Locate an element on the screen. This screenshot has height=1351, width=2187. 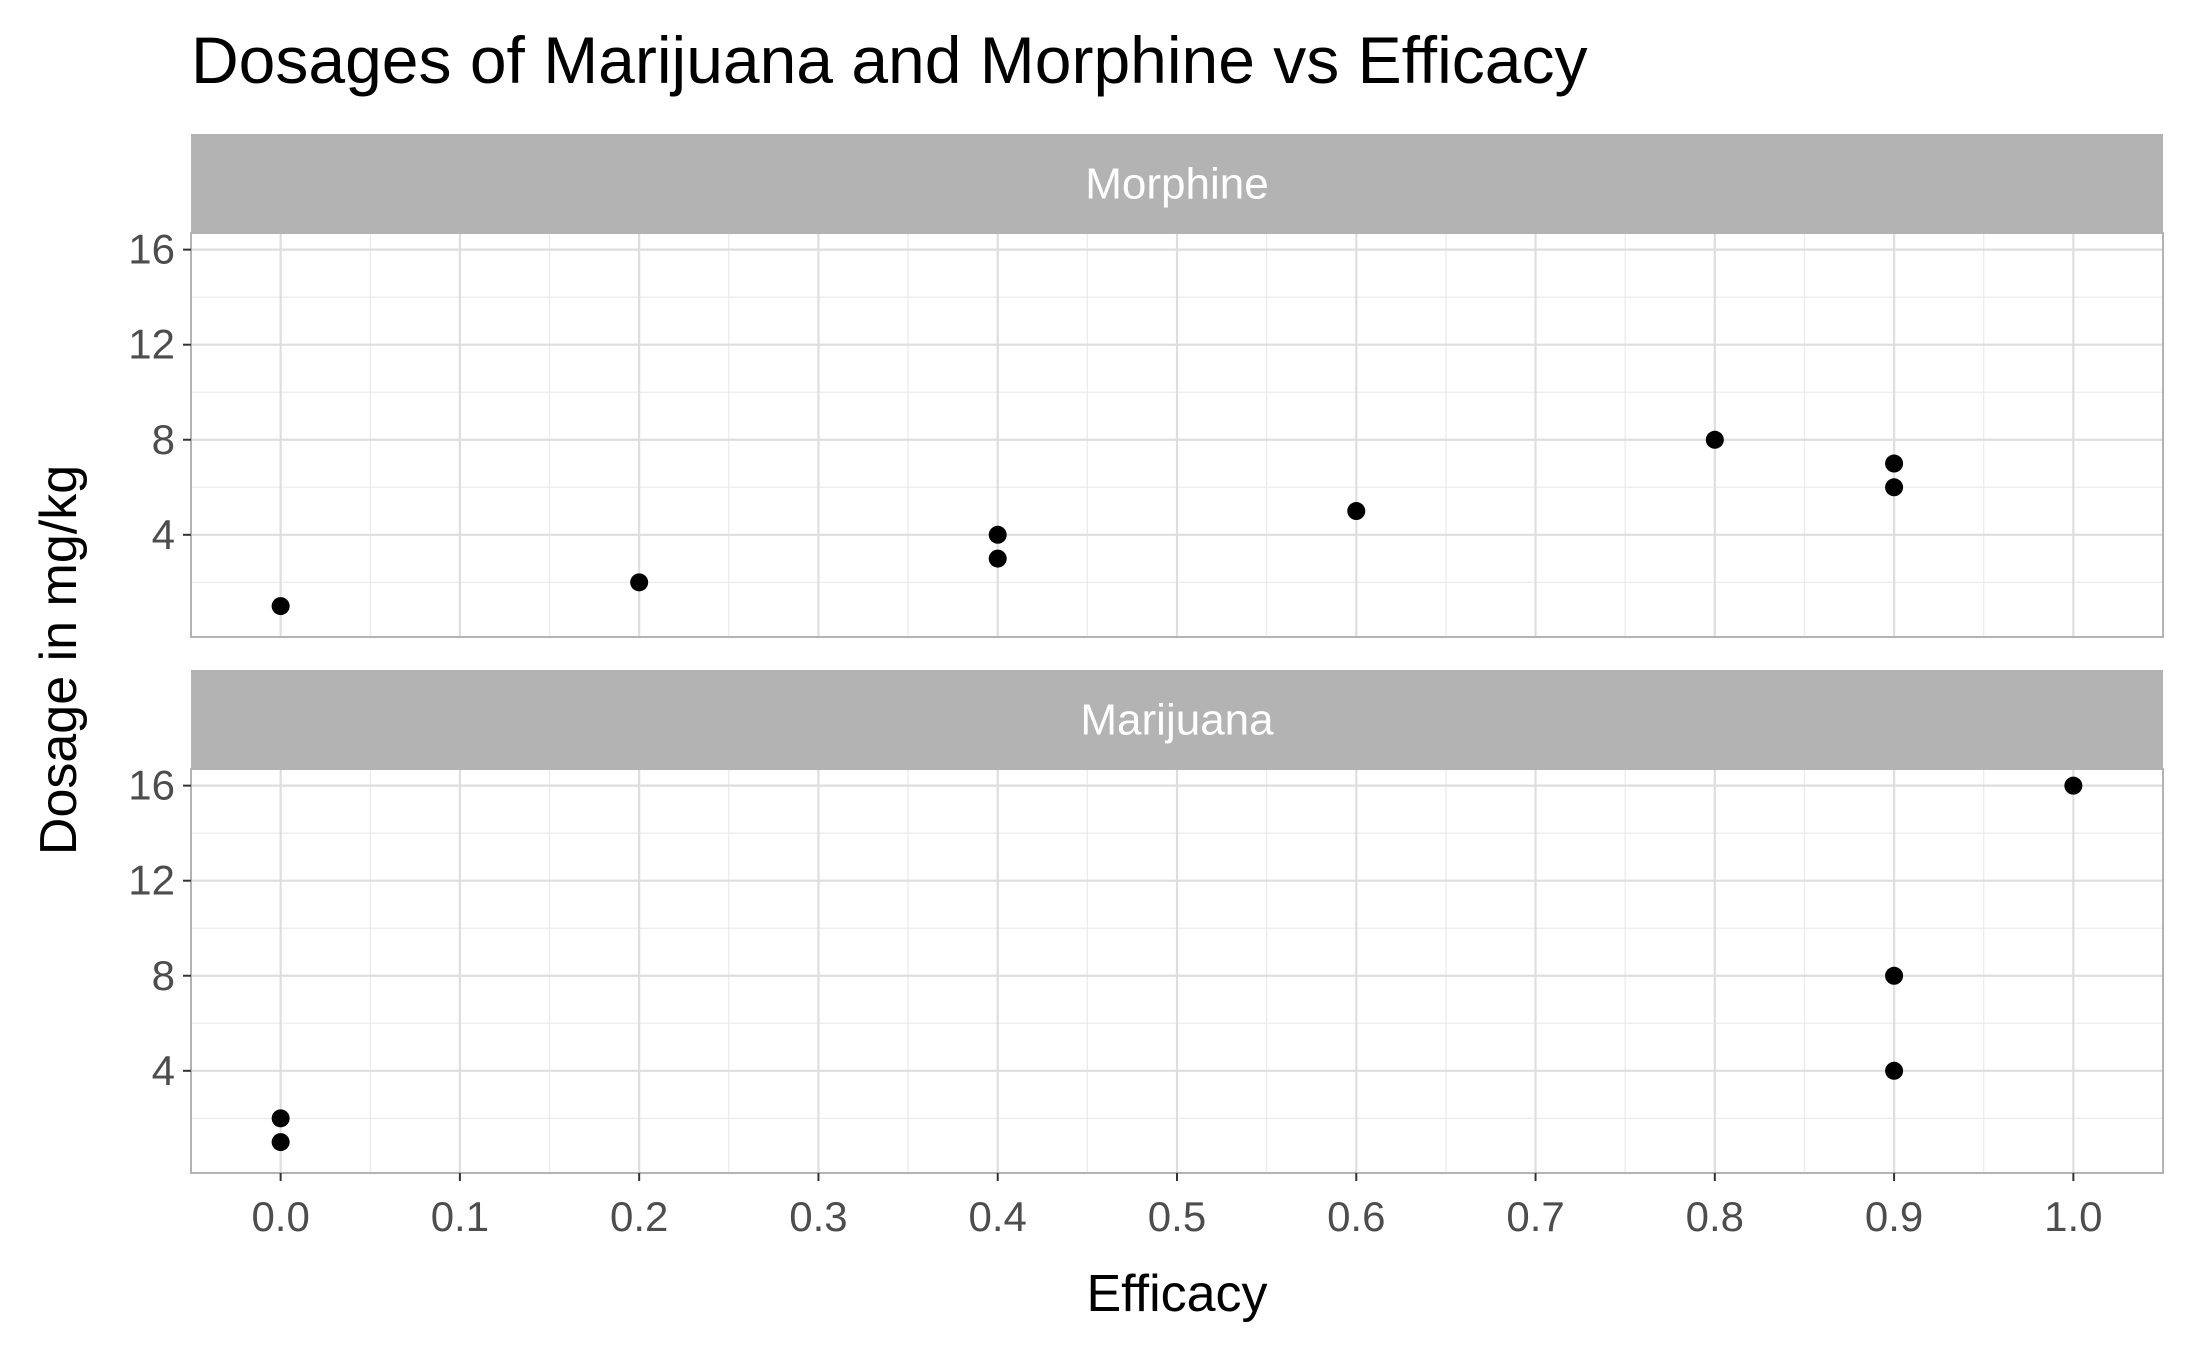
x-axis-label: Efficacy is located at coordinates (1176, 1294).